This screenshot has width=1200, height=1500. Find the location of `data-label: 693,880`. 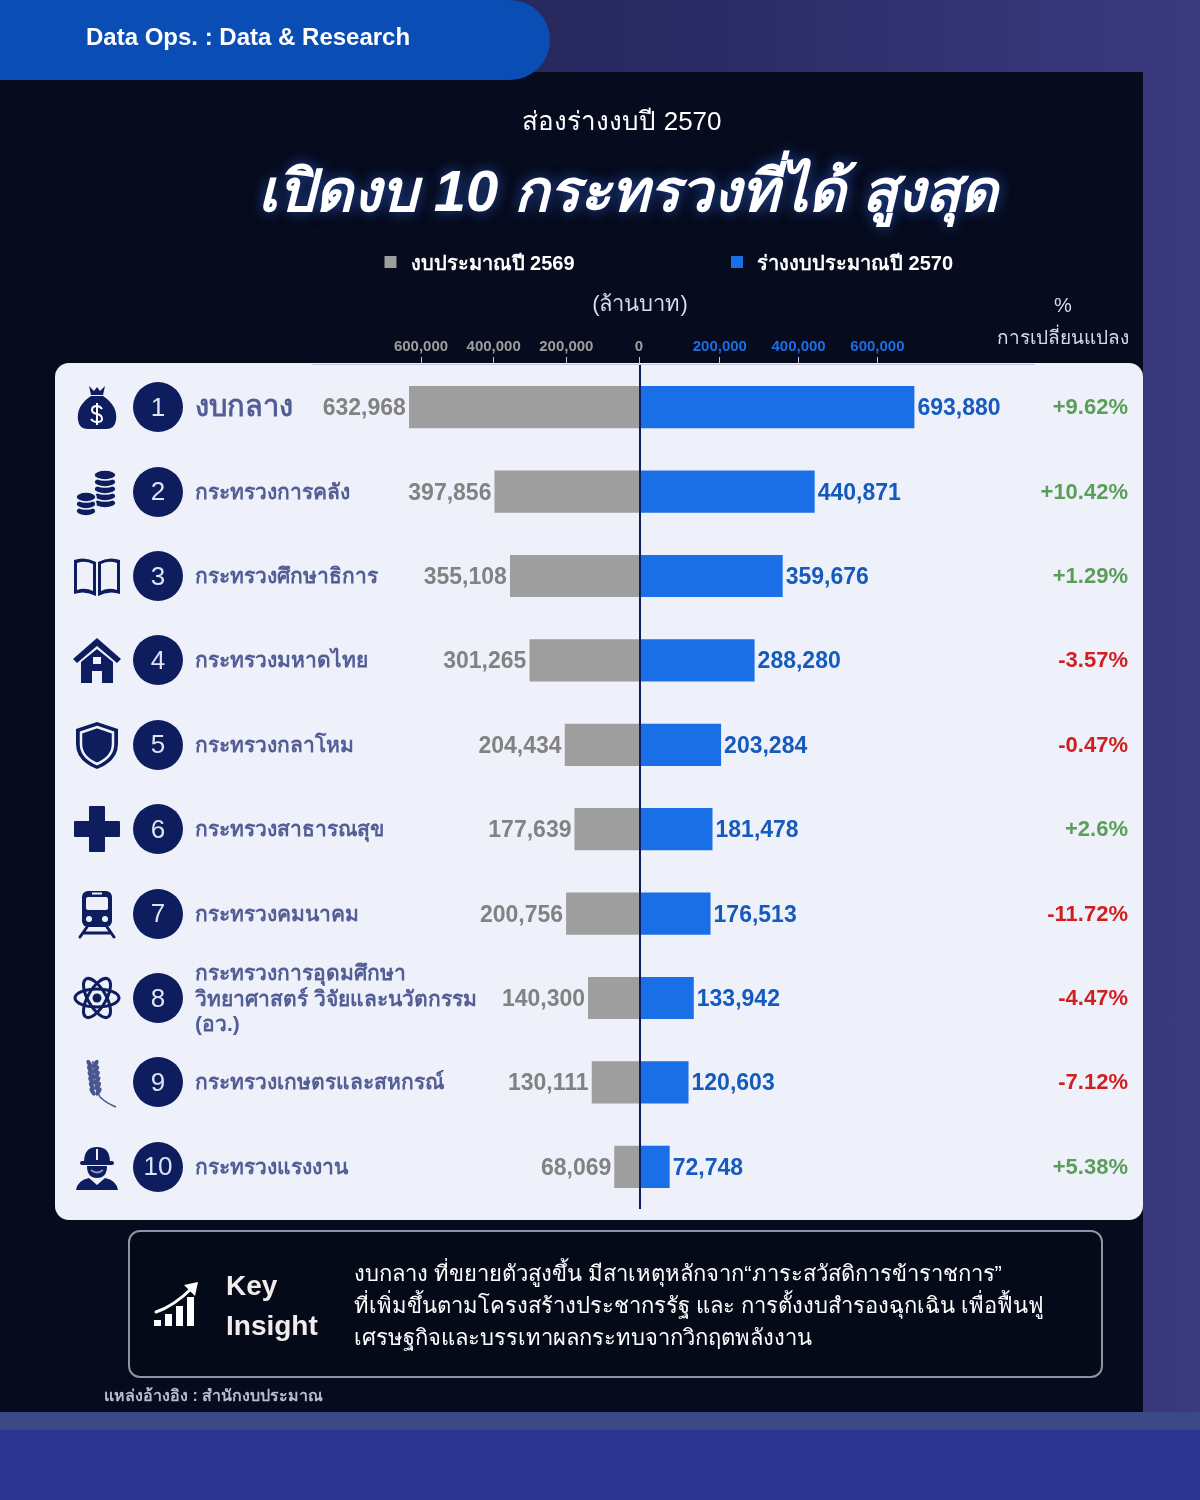

data-label: 693,880 is located at coordinates (959, 407).